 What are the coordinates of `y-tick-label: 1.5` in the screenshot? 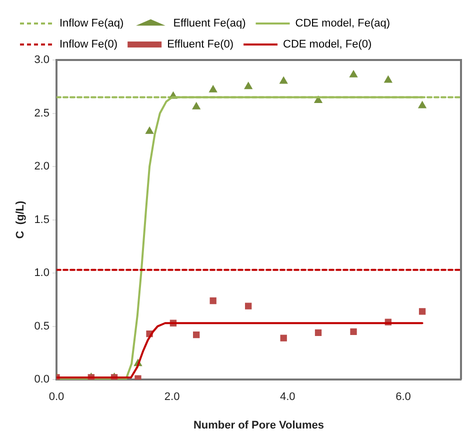 It's located at (42, 220).